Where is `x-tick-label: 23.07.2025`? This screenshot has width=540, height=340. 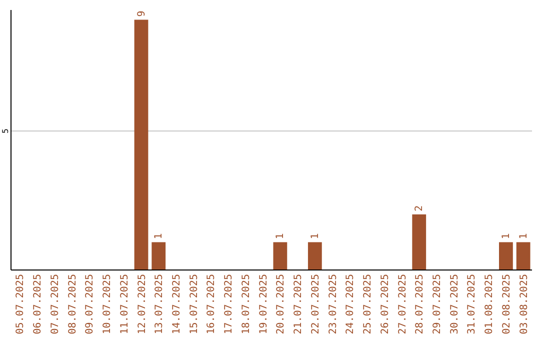 x-tick-label: 23.07.2025 is located at coordinates (333, 304).